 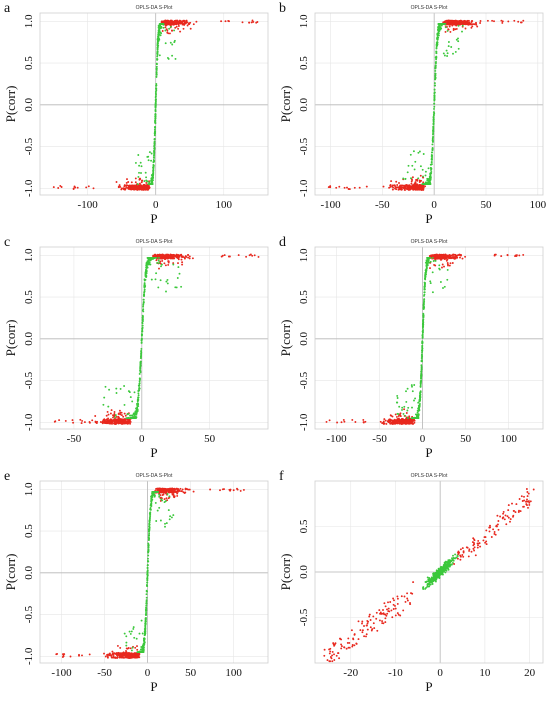 I want to click on x-tick-label: -100, so click(x=330, y=205).